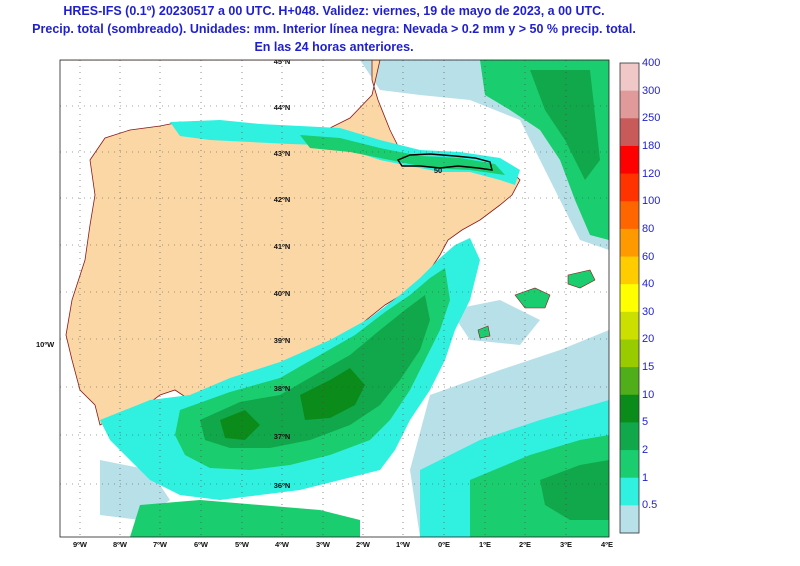  Describe the element at coordinates (363, 544) in the screenshot. I see `lon-label-2w: 2ºW` at that location.